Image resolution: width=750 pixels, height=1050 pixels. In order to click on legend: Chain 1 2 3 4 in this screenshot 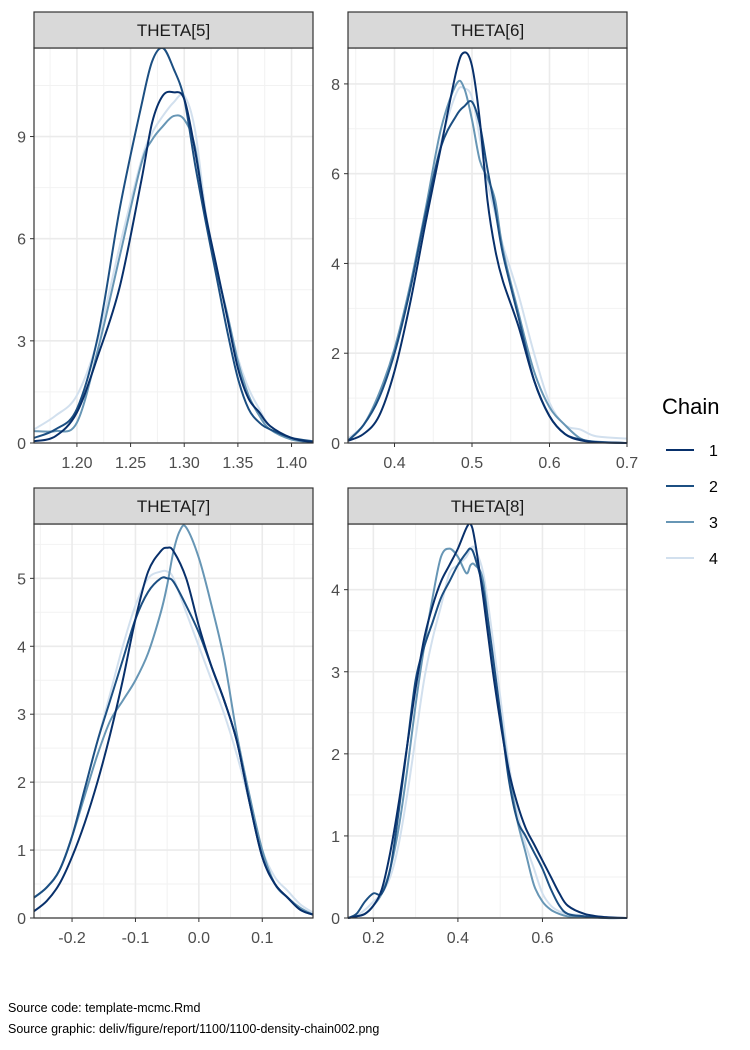, I will do `click(690, 481)`.